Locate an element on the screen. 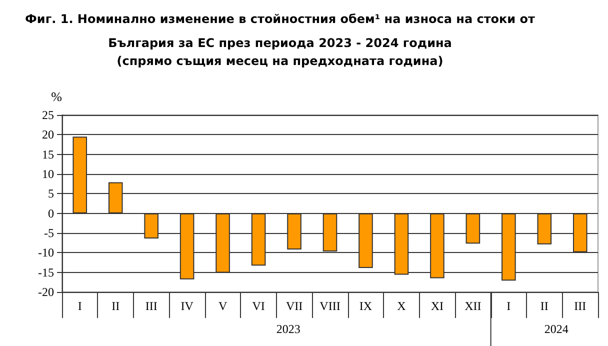 The width and height of the screenshot is (608, 346). y-tick-label: 5 is located at coordinates (51, 193).